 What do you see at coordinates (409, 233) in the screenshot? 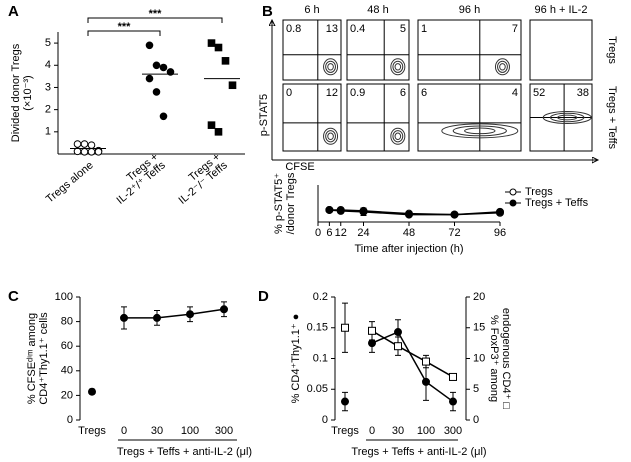
I see `x-tick-label: 48` at bounding box center [409, 233].